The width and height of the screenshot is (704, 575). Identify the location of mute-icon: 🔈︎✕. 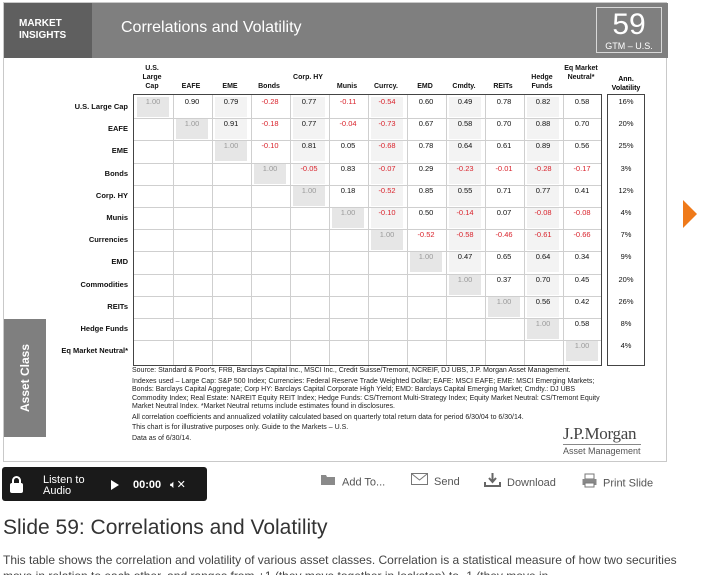
(178, 484).